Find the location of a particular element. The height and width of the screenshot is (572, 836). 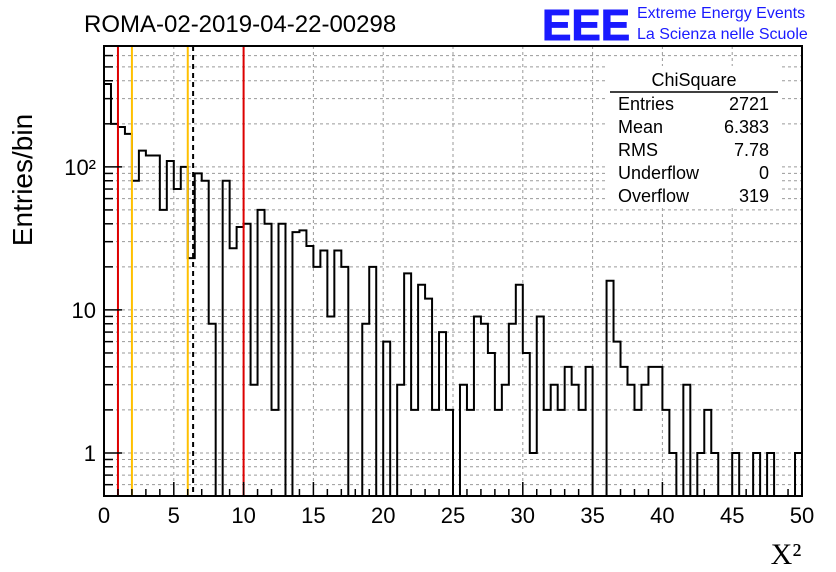

stats-row-value: 7.78 is located at coordinates (751, 150).